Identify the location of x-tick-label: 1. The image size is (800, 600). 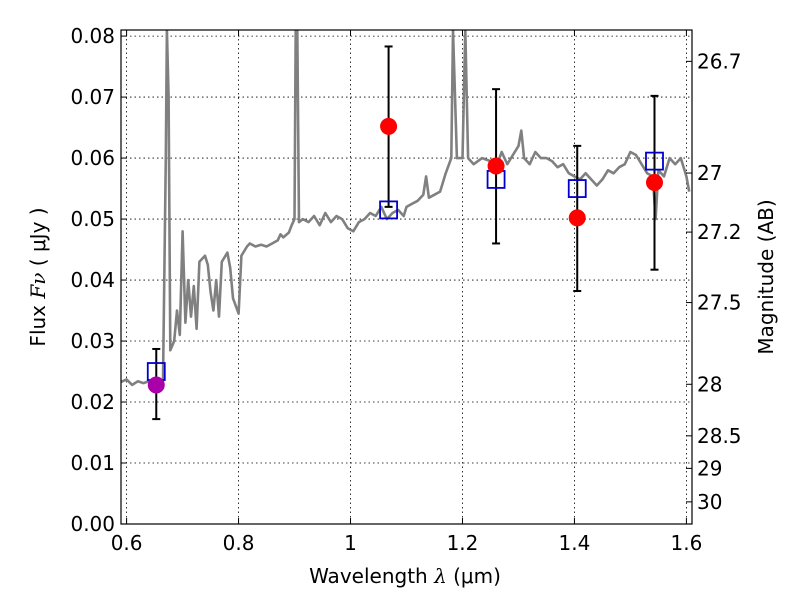
(350, 543).